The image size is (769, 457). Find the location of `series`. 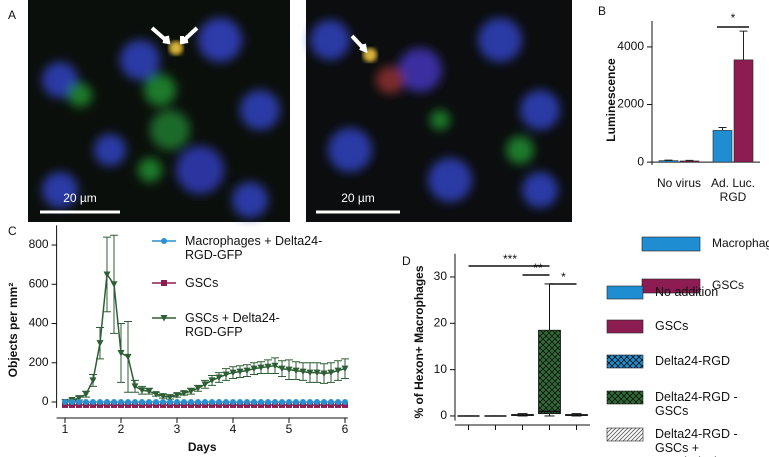

series is located at coordinates (205, 402).